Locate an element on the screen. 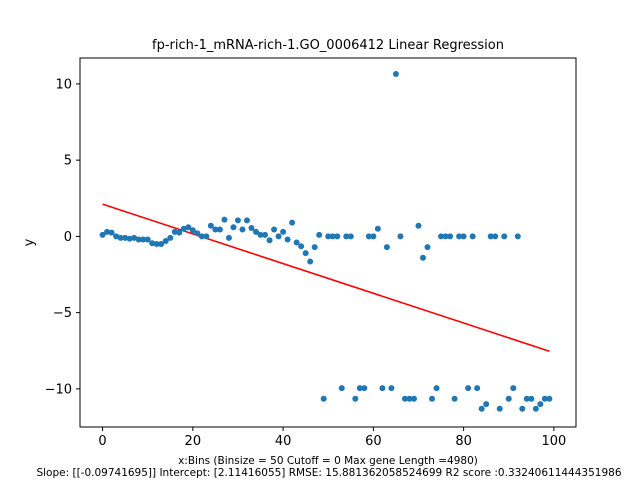 The height and width of the screenshot is (480, 640). x-tick-label: 40 is located at coordinates (283, 441).